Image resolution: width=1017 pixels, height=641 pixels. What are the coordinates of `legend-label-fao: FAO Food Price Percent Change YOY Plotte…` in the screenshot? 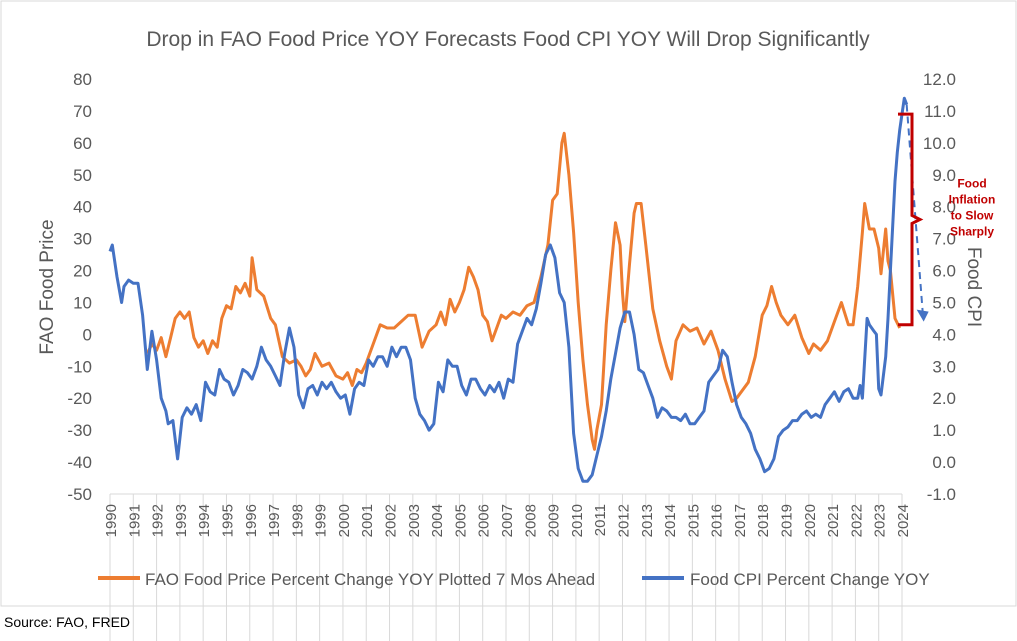 It's located at (370, 579).